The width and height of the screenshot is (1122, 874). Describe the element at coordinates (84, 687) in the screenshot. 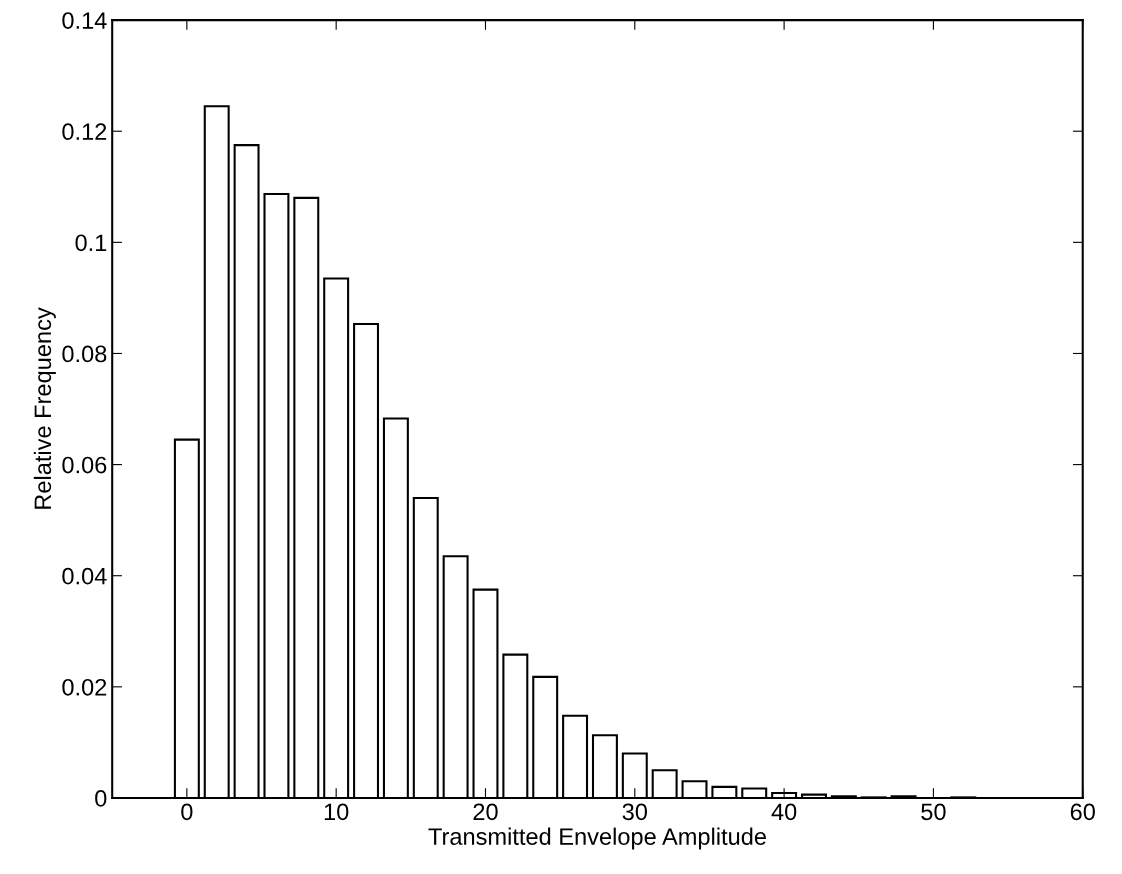

I see `y-tick-label: 0.02` at that location.